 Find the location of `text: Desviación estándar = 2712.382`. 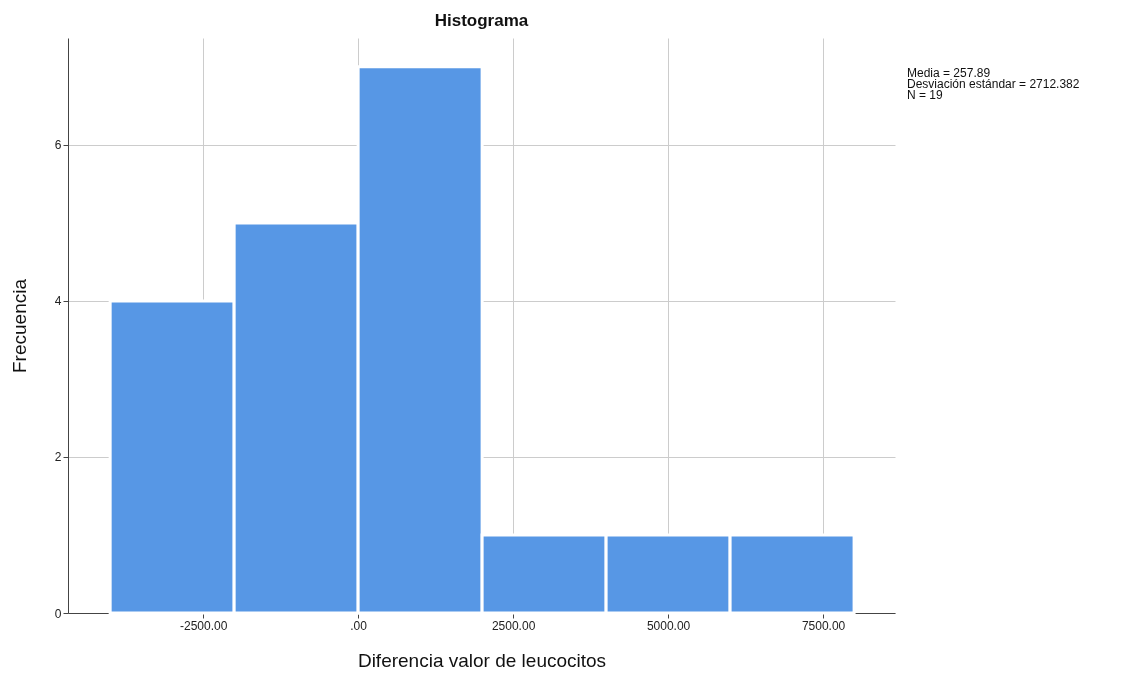

text: Desviación estándar = 2712.382 is located at coordinates (993, 84).